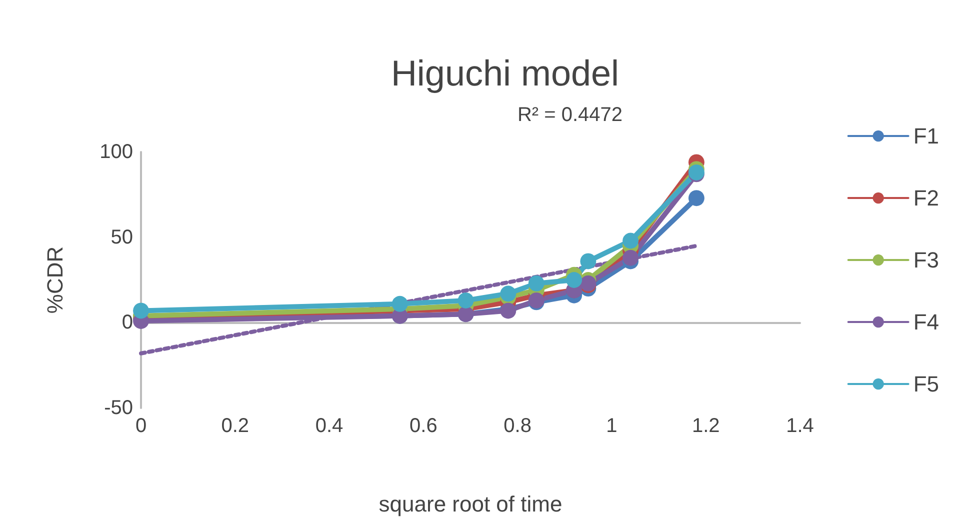  I want to click on y-axis-title: %CDR, so click(55, 280).